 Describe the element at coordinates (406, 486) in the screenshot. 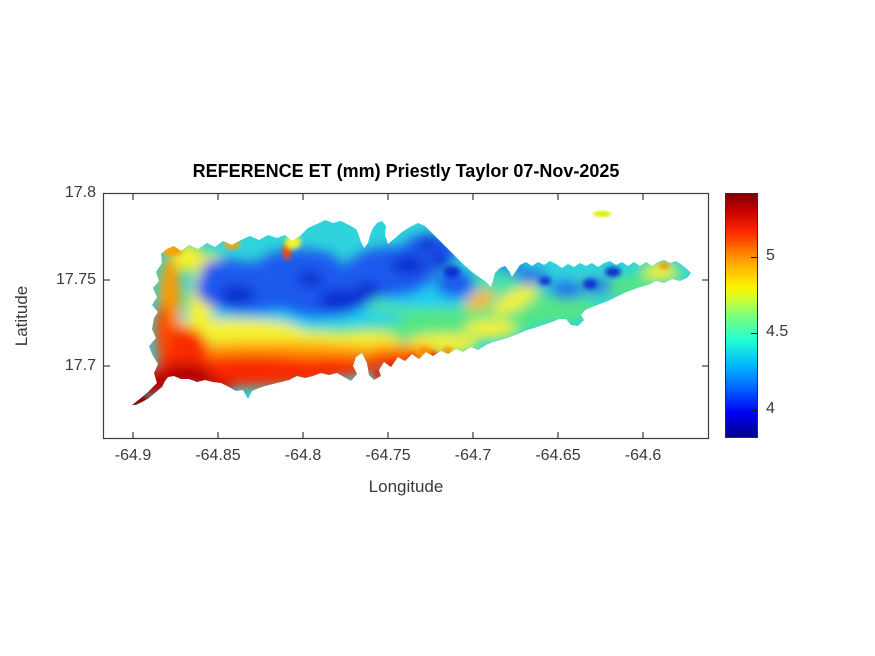

I see `x-axis-label: Longitude` at that location.